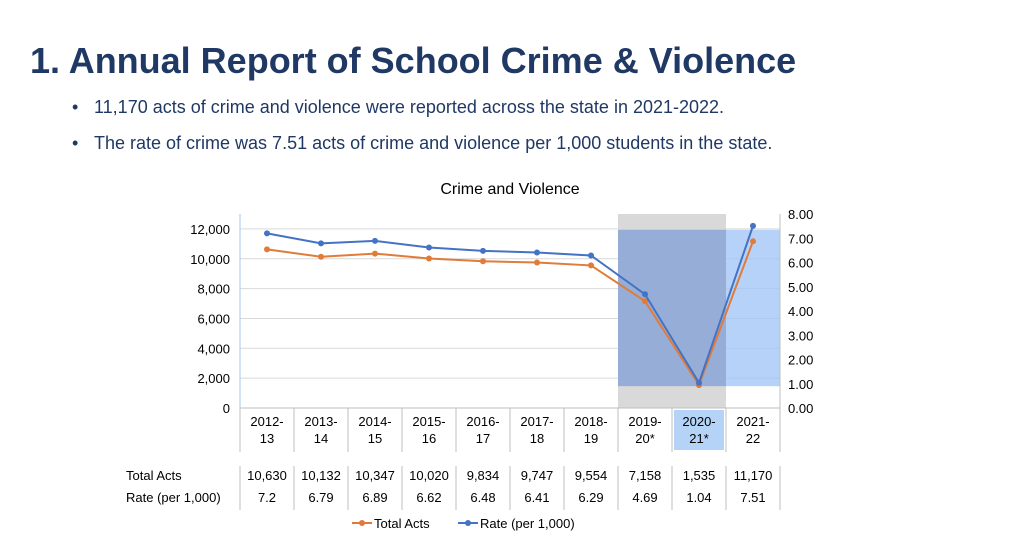 The height and width of the screenshot is (537, 1024). I want to click on highlighted-category-cell, so click(699, 430).